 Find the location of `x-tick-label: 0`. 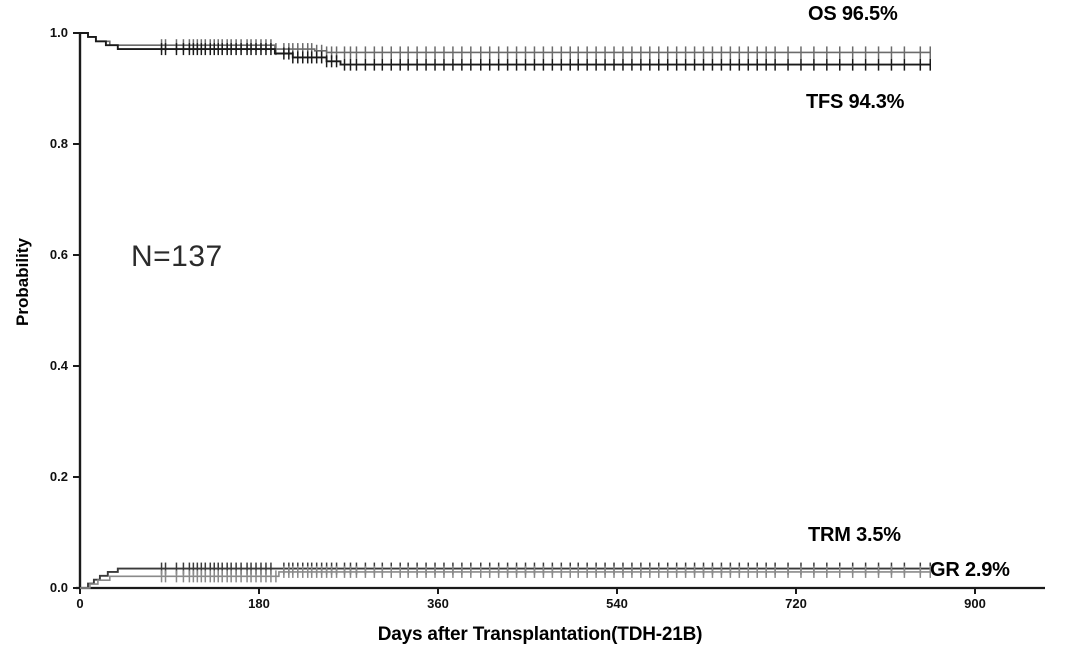

x-tick-label: 0 is located at coordinates (80, 603).